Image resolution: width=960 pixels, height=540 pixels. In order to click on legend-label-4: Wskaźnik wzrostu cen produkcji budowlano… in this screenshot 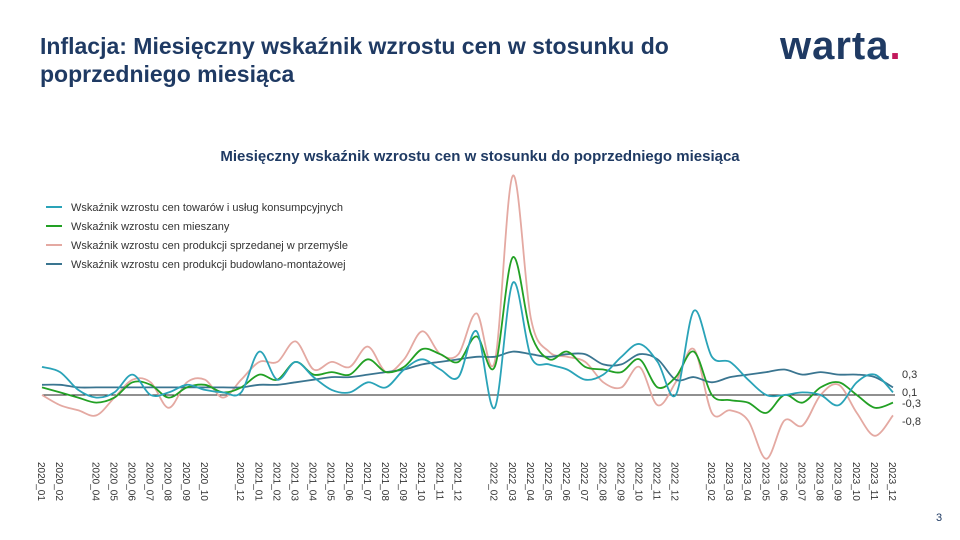, I will do `click(208, 265)`.